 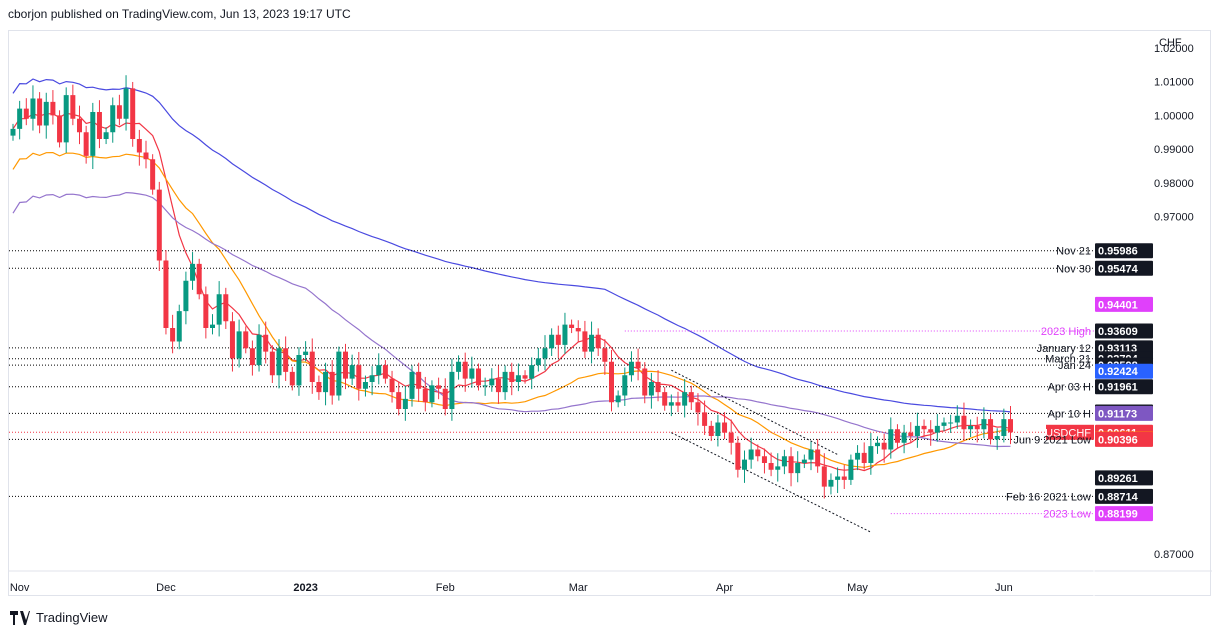 What do you see at coordinates (1174, 116) in the screenshot?
I see `y-tick-label: 1.00000` at bounding box center [1174, 116].